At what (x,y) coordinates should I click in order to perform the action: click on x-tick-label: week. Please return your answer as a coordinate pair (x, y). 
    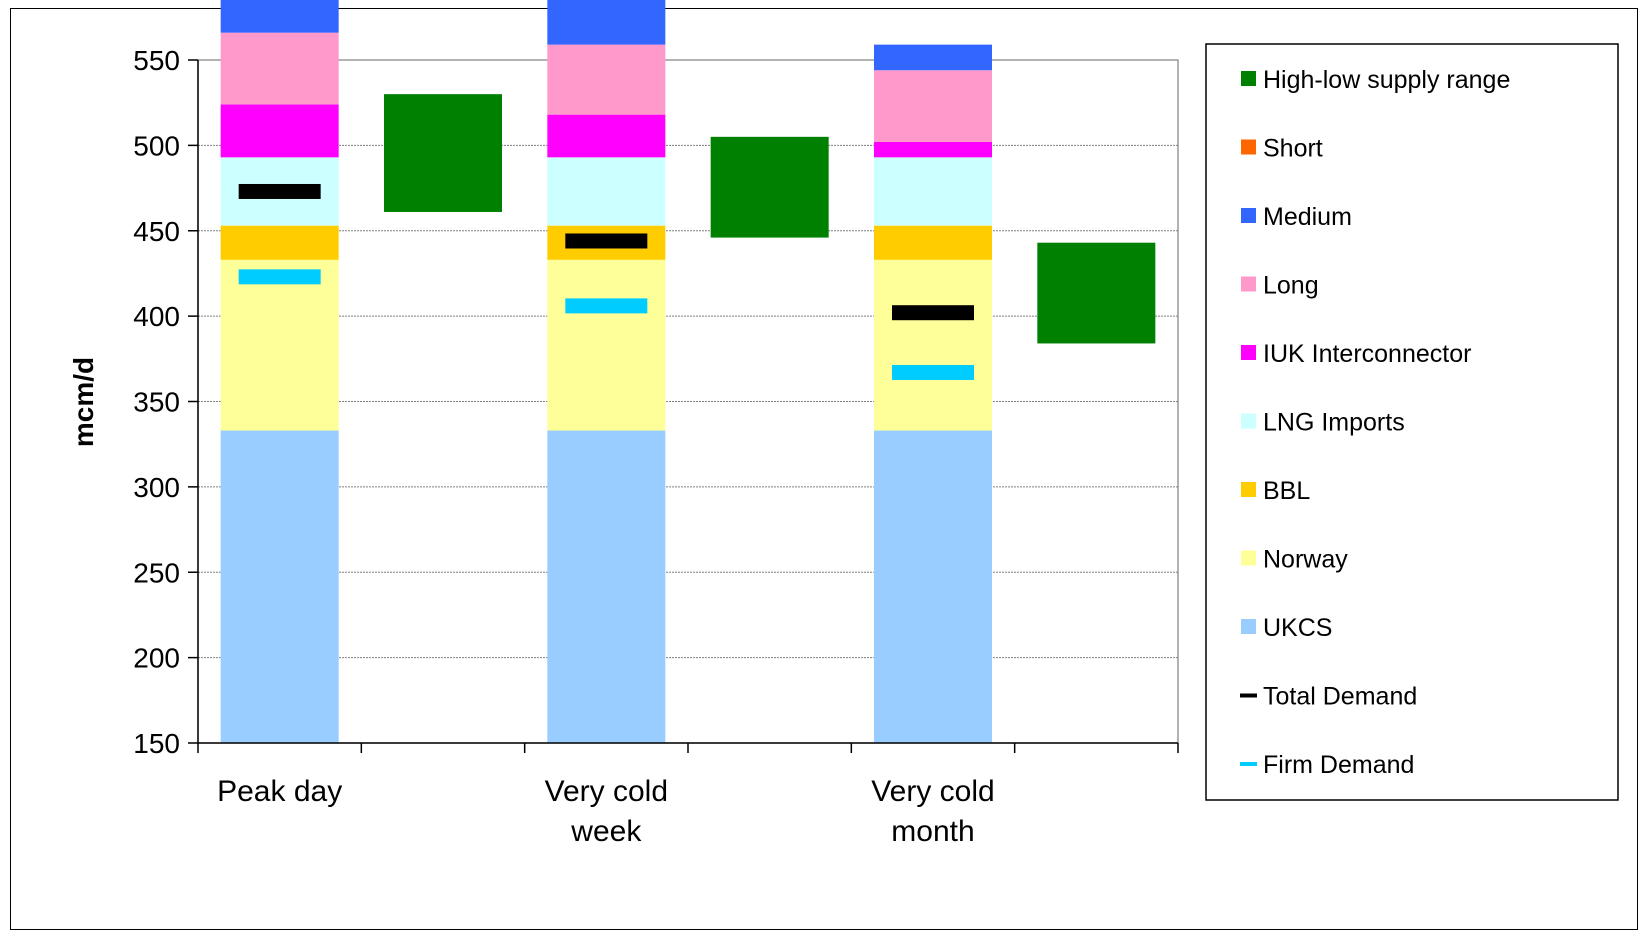
    Looking at the image, I should click on (606, 831).